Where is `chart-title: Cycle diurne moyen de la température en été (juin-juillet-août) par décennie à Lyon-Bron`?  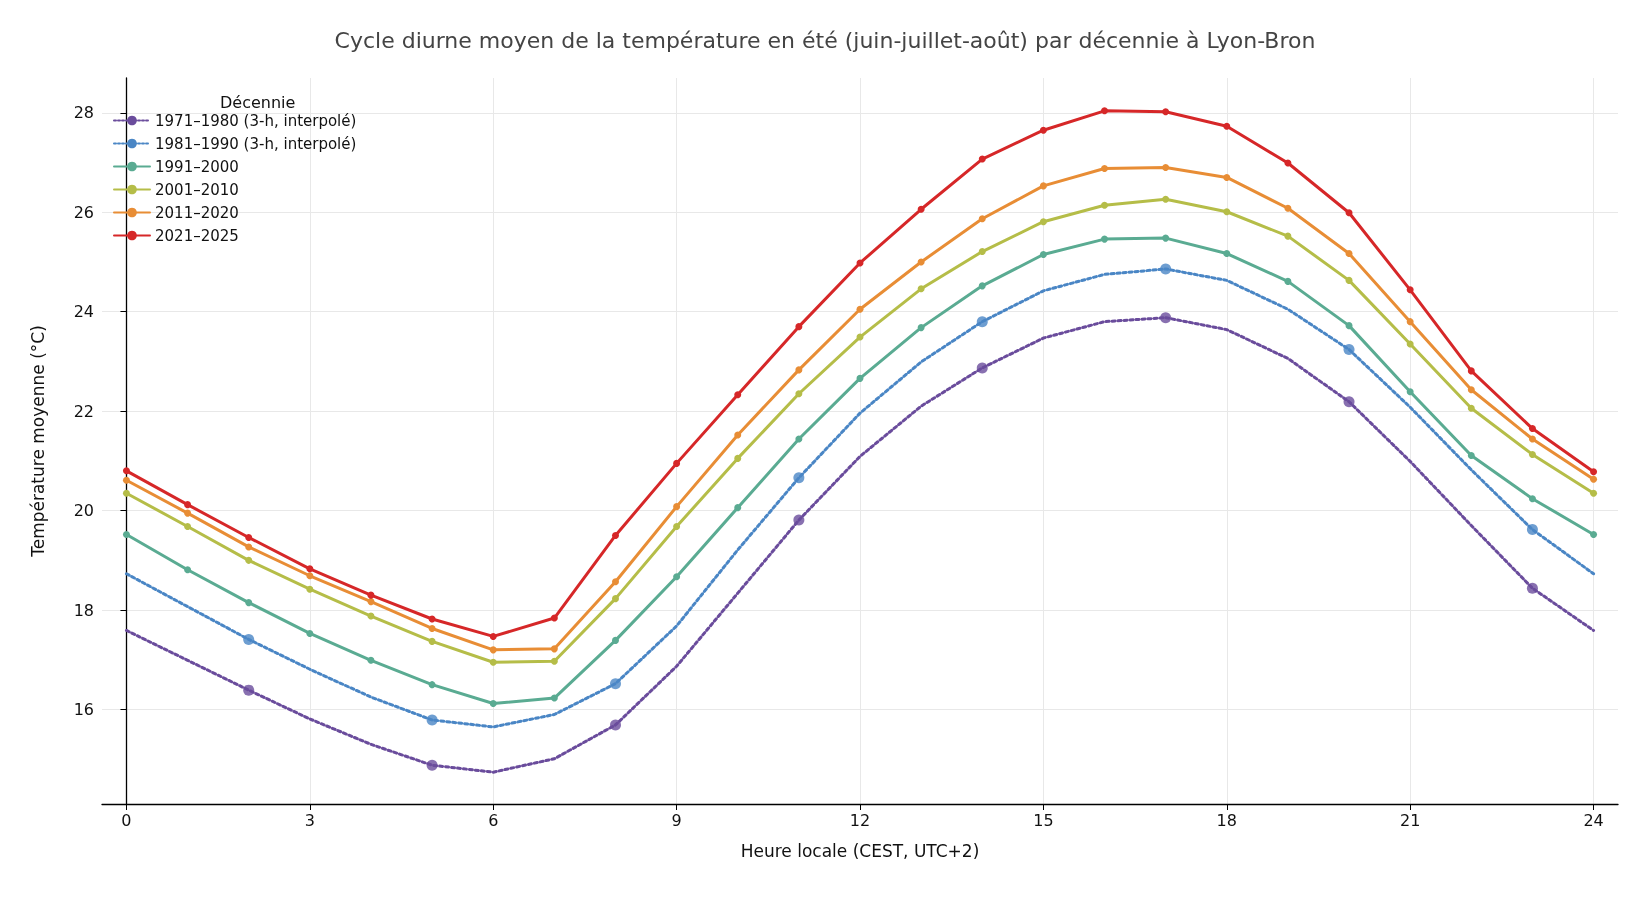
chart-title: Cycle diurne moyen de la température en été (juin-juillet-août) par décennie à Lyon-Bron is located at coordinates (825, 40).